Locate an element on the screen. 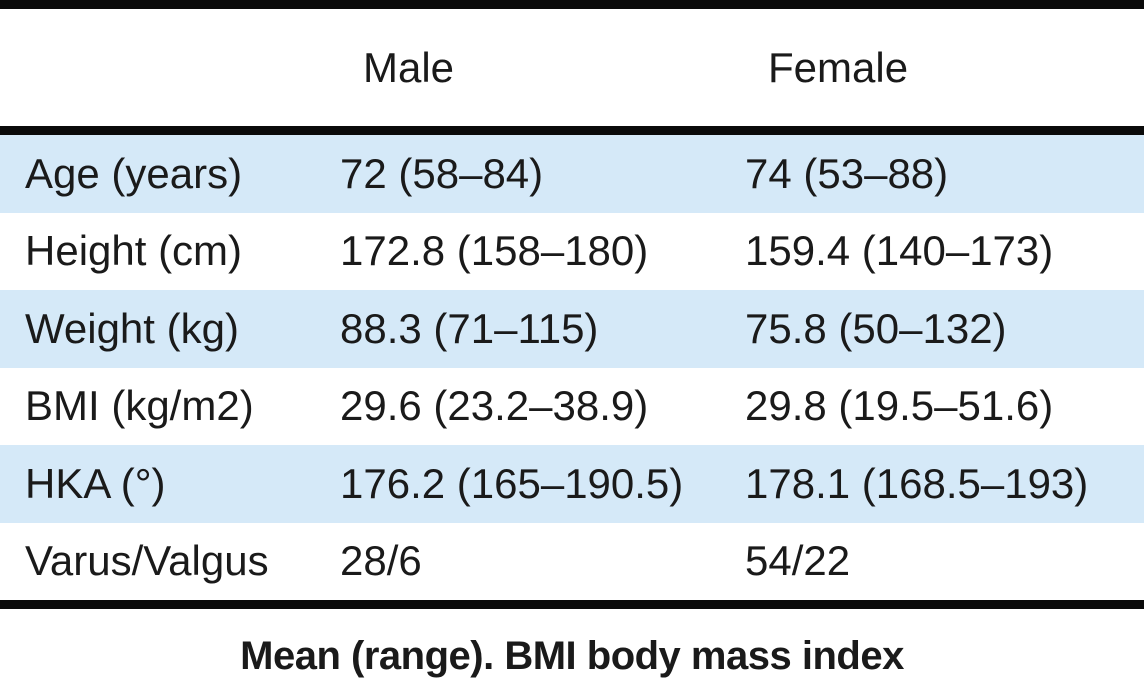  male-value: 72 (58–84) is located at coordinates (442, 173).